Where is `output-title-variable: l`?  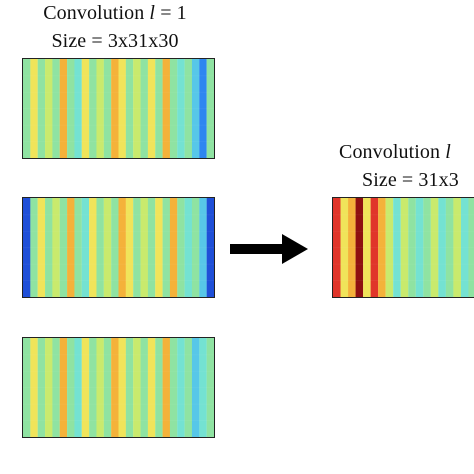
output-title-variable: l is located at coordinates (448, 152).